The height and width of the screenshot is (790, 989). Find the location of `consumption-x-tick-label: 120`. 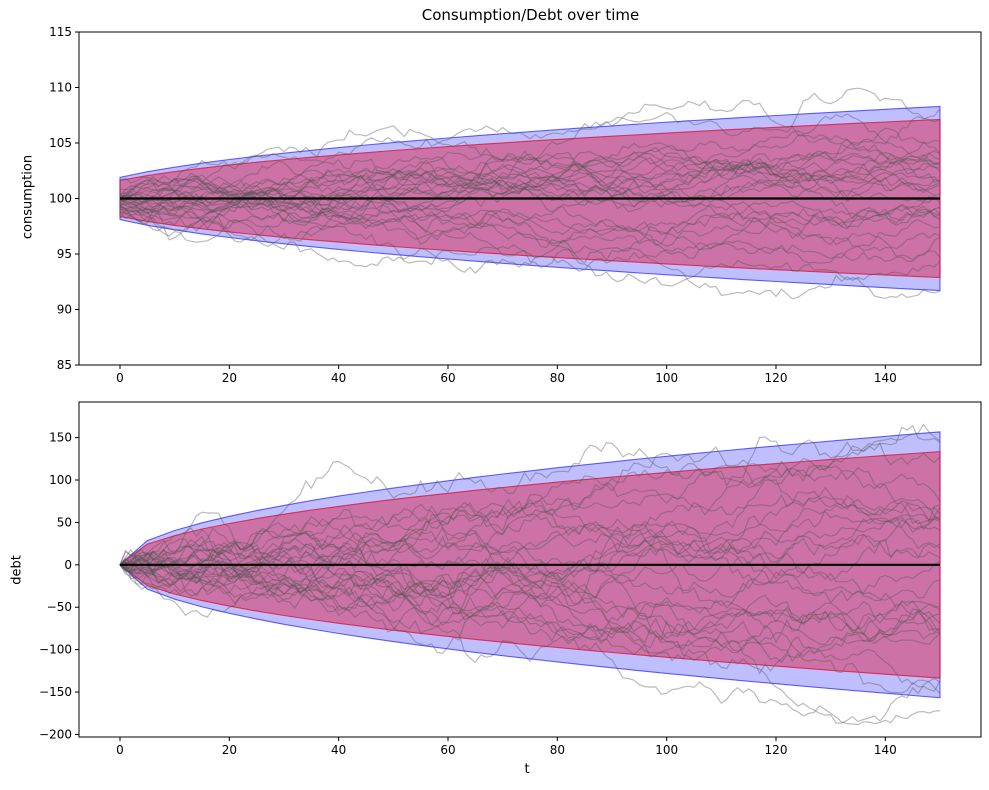

consumption-x-tick-label: 120 is located at coordinates (776, 378).